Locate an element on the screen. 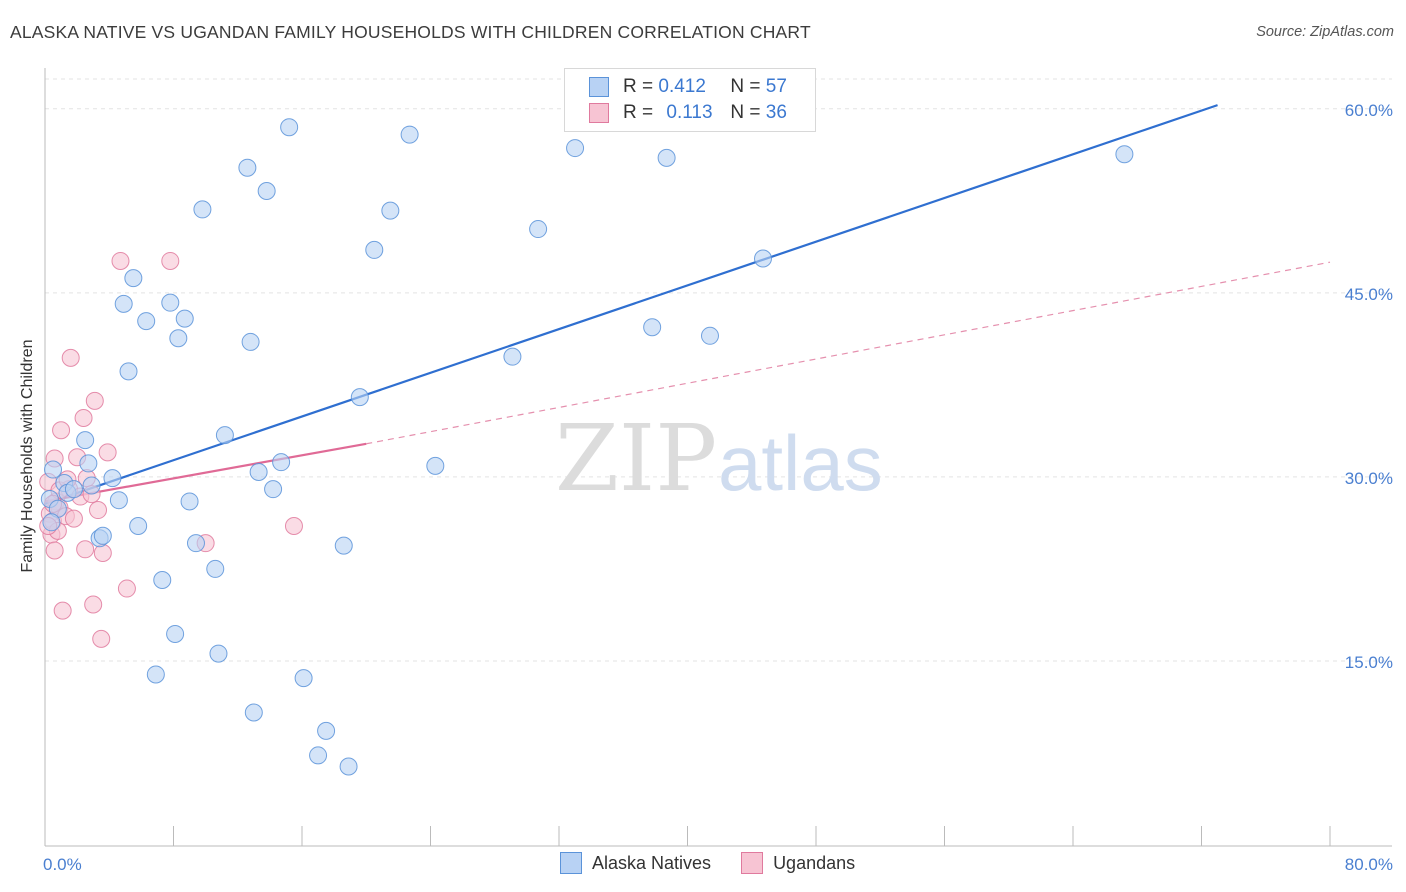 This screenshot has width=1406, height=892. legend-item-ugandans: Ugandans is located at coordinates (798, 863).